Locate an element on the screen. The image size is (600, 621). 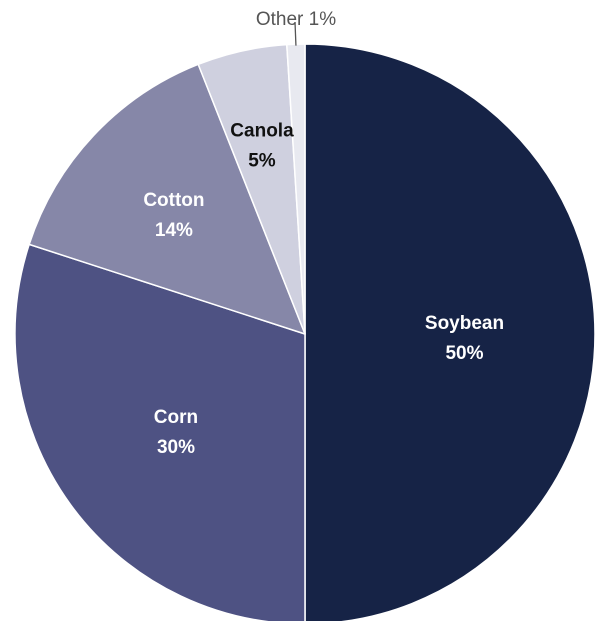
slice-value-corn: 30% is located at coordinates (176, 447).